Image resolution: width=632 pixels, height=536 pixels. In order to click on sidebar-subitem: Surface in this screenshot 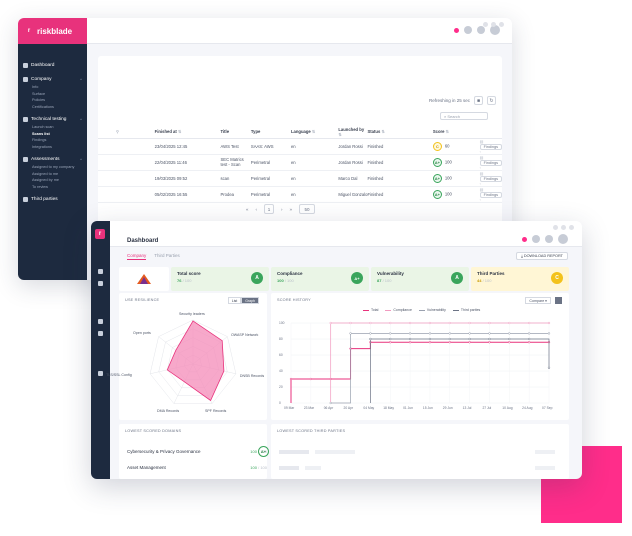, I will do `click(39, 93)`.